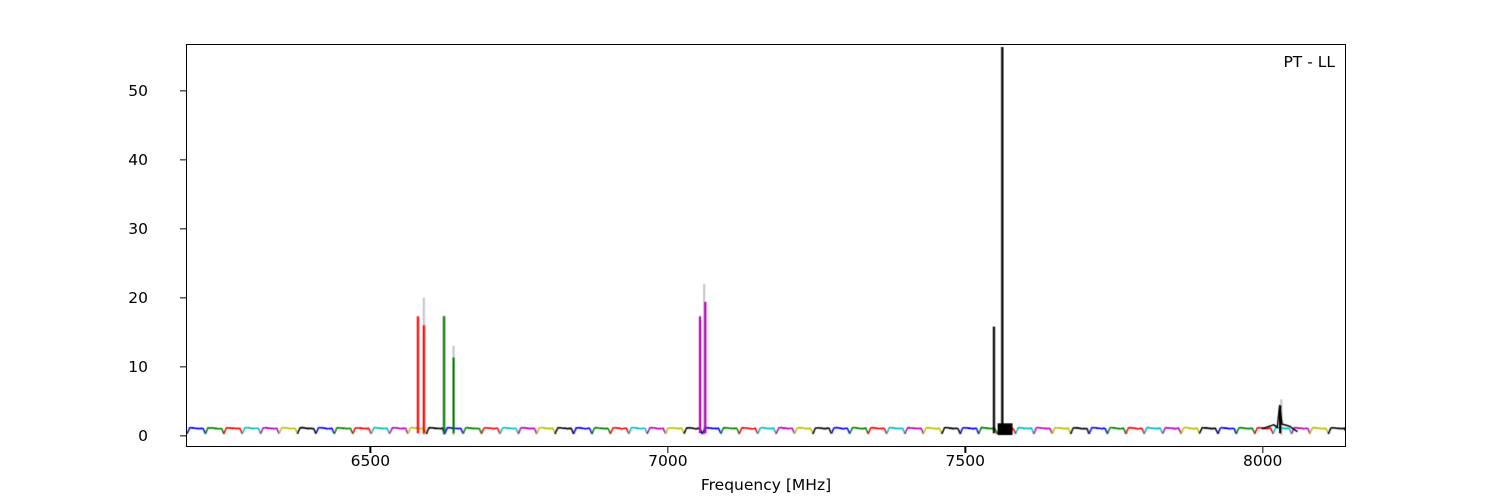  What do you see at coordinates (138, 90) in the screenshot?
I see `y-axis-tick-50: 50` at bounding box center [138, 90].